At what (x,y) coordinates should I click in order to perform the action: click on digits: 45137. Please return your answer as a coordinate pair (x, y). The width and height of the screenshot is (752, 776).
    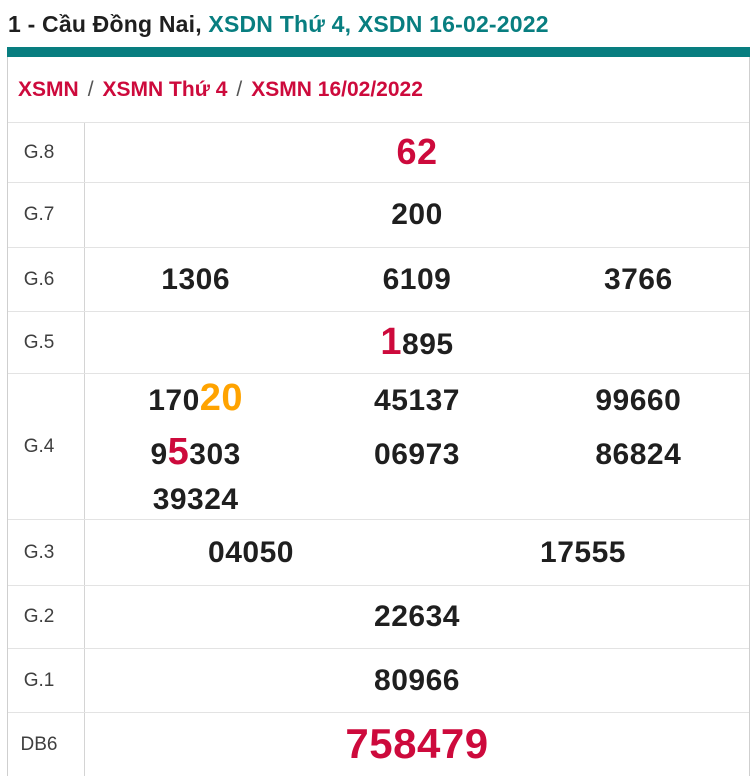
    Looking at the image, I should click on (417, 401).